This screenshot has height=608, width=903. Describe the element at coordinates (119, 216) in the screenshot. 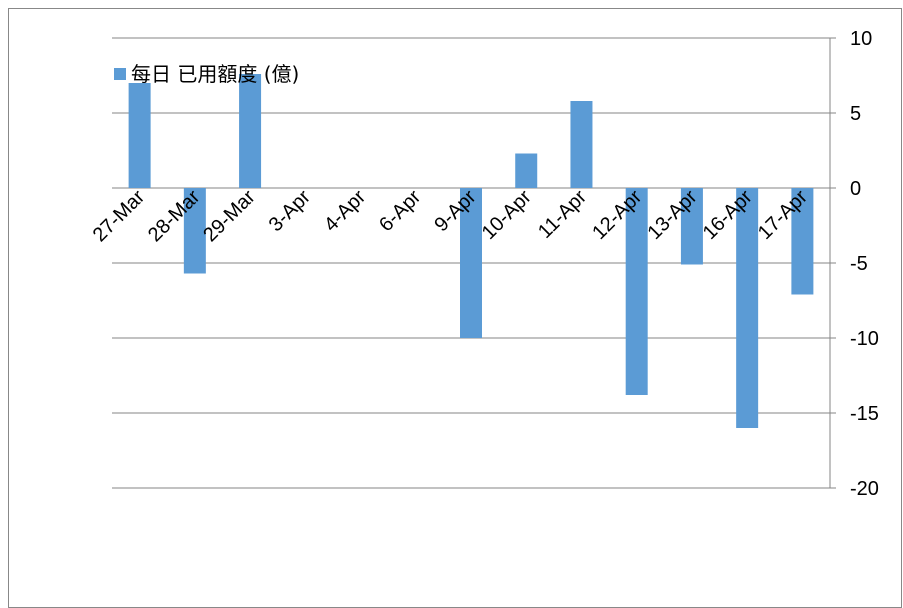

I see `x-tick-label: 27-Mar` at that location.